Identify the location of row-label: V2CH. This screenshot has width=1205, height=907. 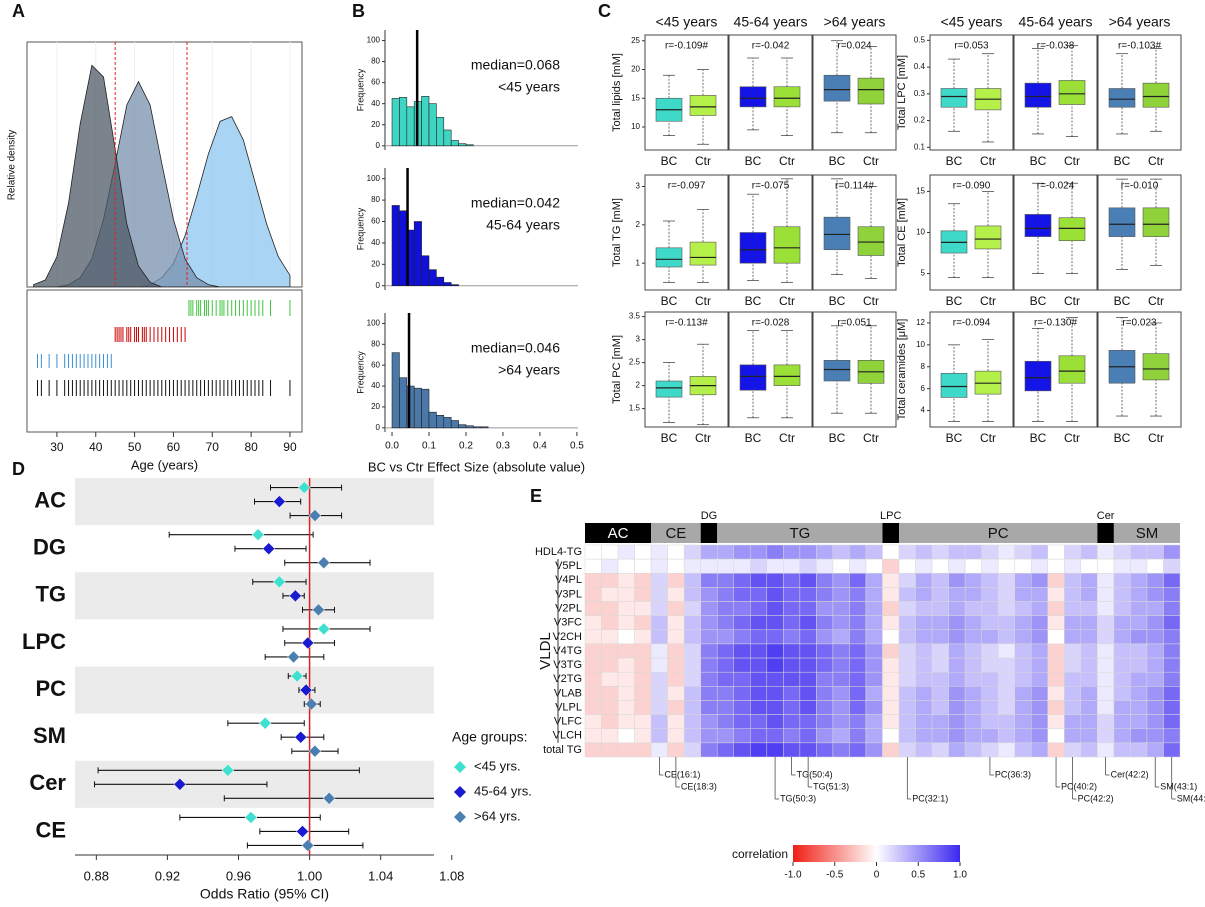
(567, 637).